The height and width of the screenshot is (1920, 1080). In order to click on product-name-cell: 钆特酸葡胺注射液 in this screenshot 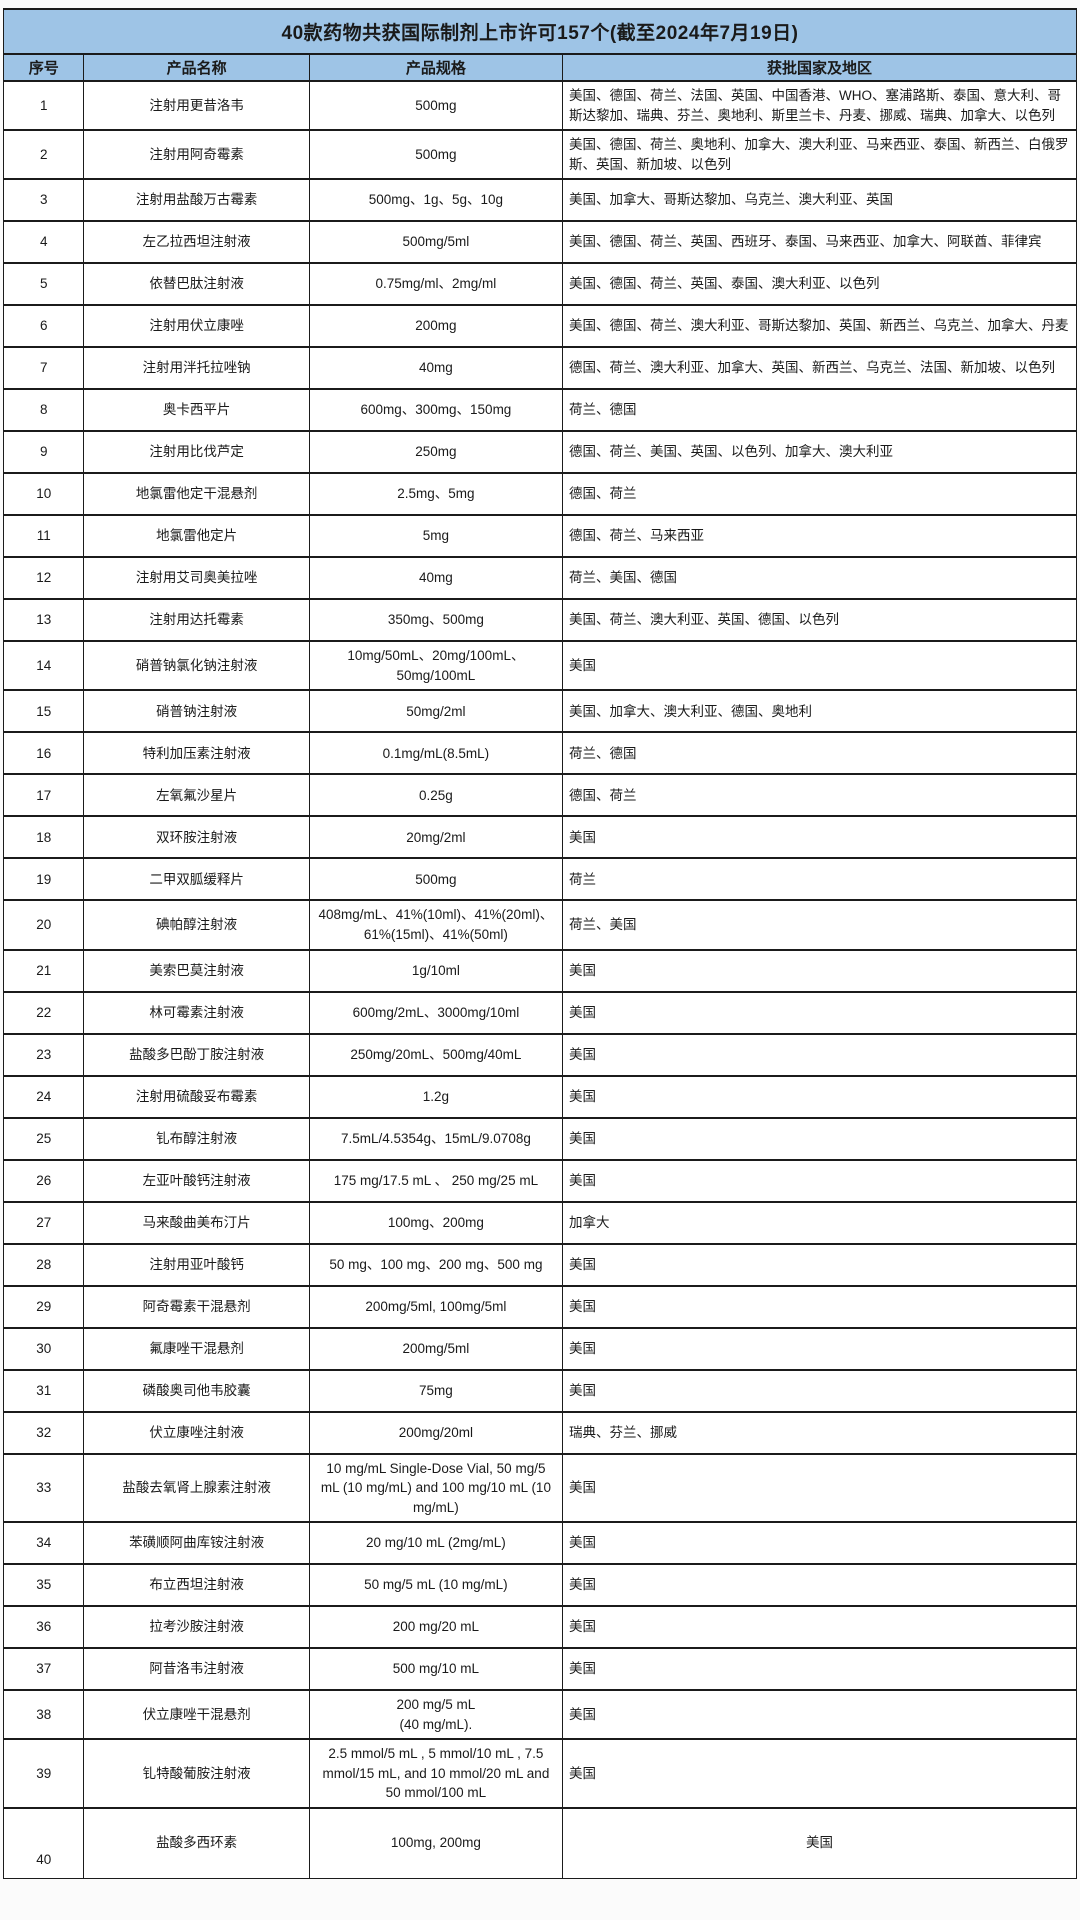, I will do `click(196, 1773)`.